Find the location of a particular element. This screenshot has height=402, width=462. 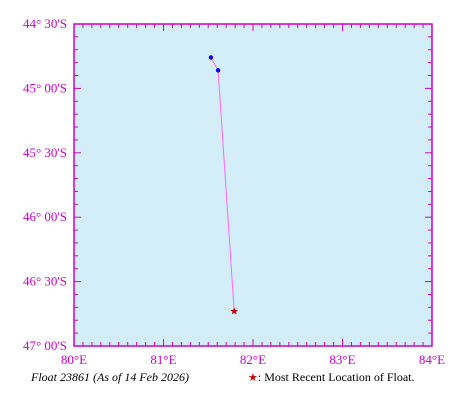

lon-tick-label: 82°E is located at coordinates (253, 359).